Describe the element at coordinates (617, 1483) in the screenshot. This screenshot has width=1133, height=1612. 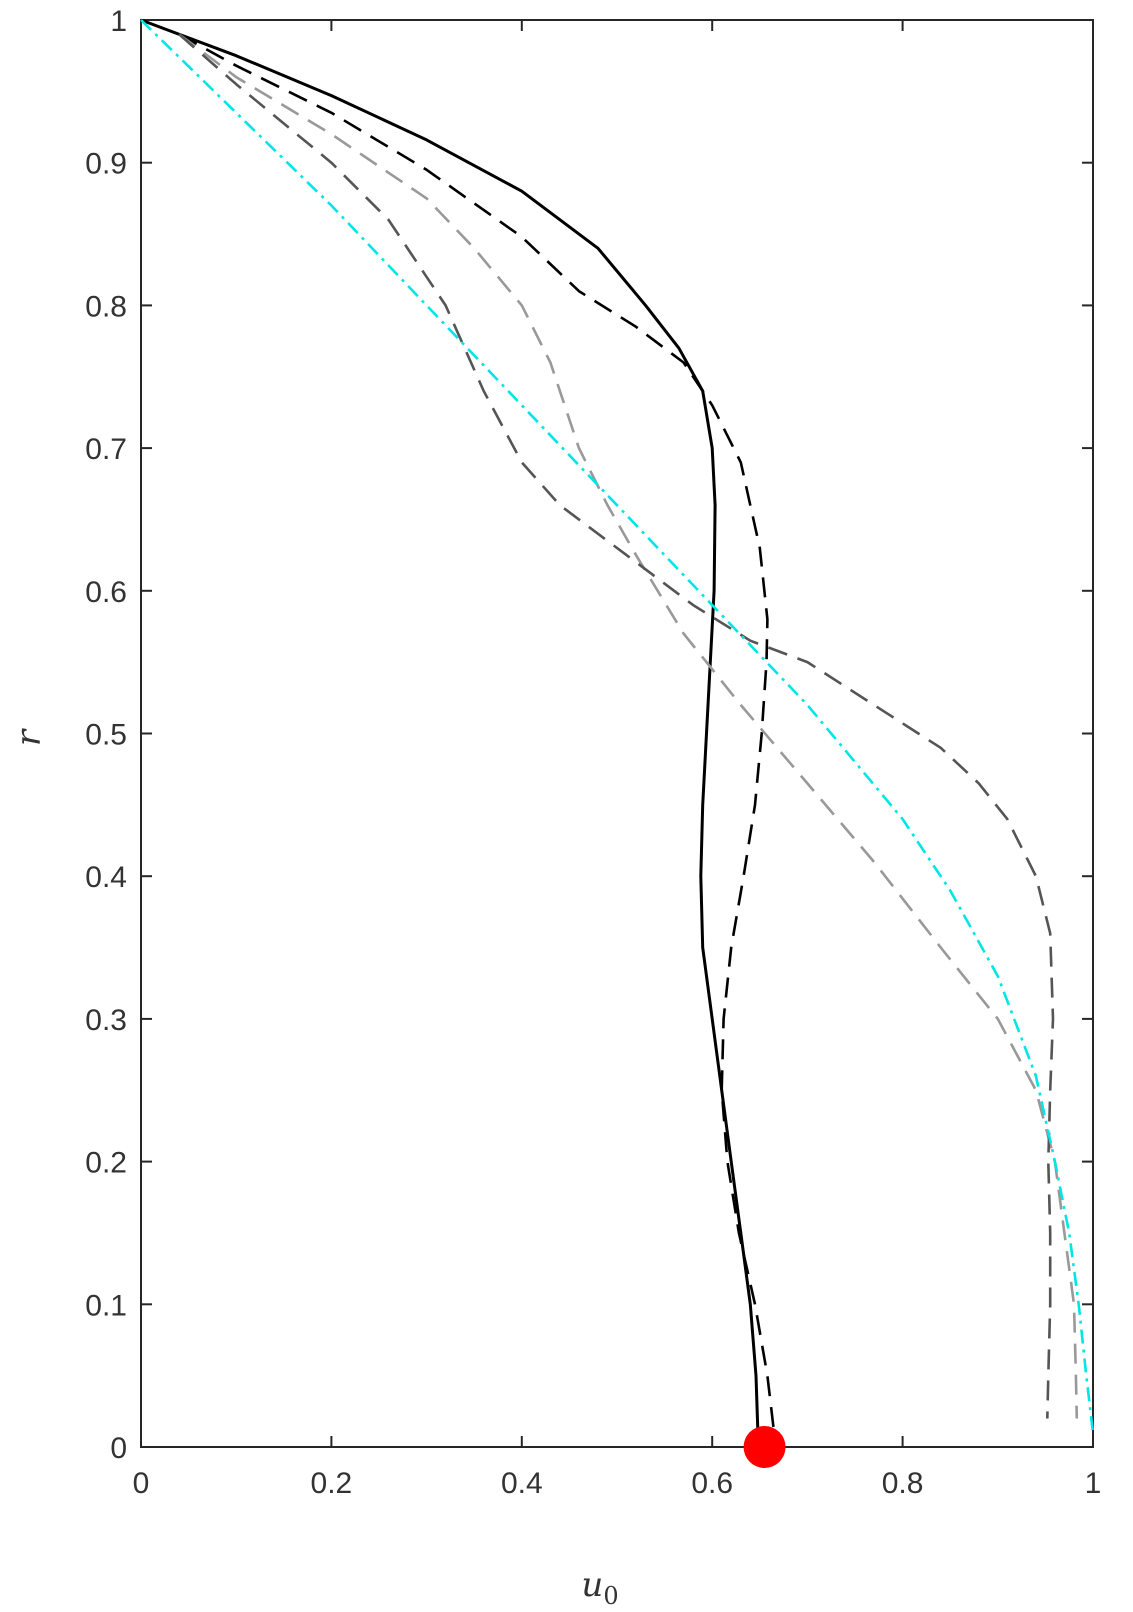
I see `x-tick-labels: 0 0.2 0.4 0.6 0.8 1` at that location.